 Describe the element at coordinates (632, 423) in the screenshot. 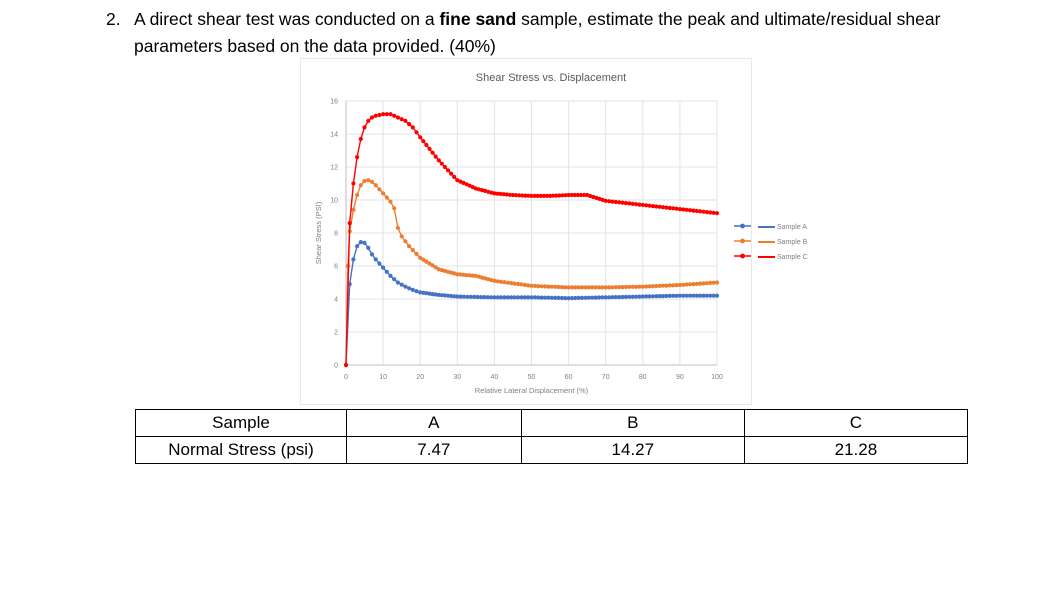

I see `sample-b: B` at that location.